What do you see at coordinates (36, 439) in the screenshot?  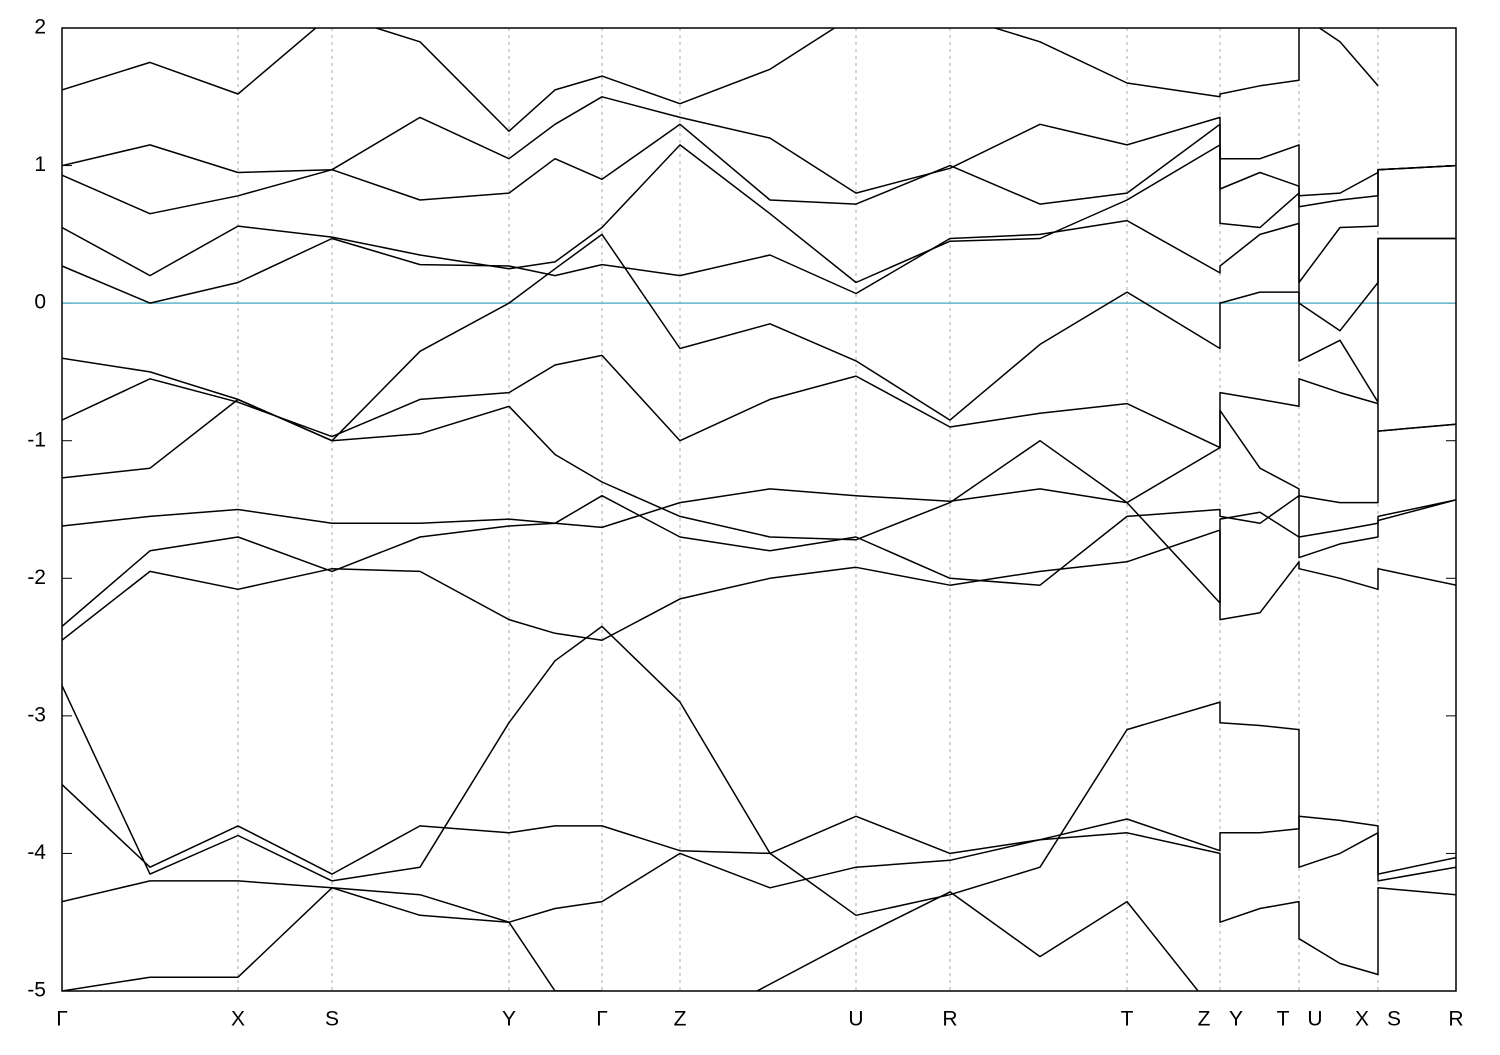 I see `y-tick-label: -1` at bounding box center [36, 439].